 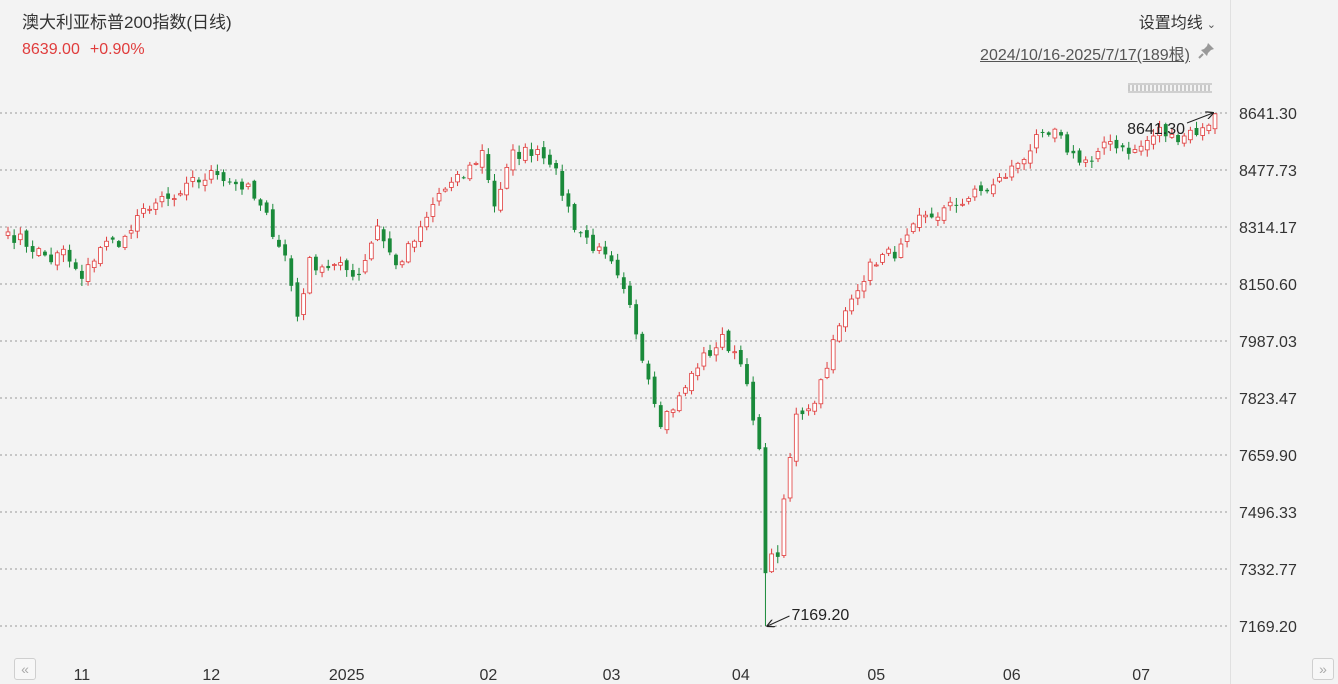 I want to click on x-tick-label: 06, so click(x=1012, y=675).